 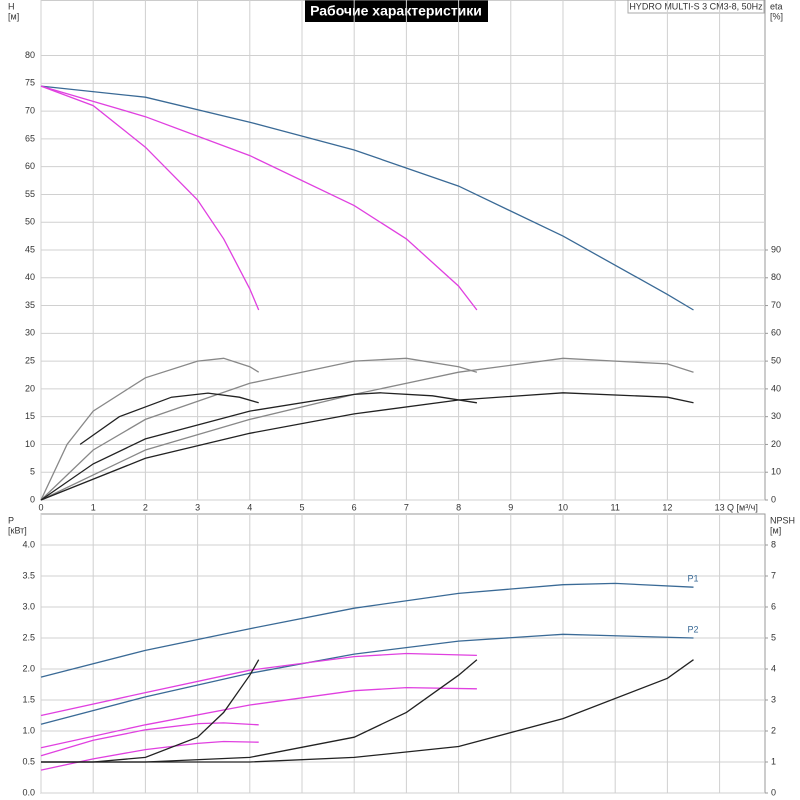 I want to click on y2-tick-label: 50, so click(x=776, y=360).